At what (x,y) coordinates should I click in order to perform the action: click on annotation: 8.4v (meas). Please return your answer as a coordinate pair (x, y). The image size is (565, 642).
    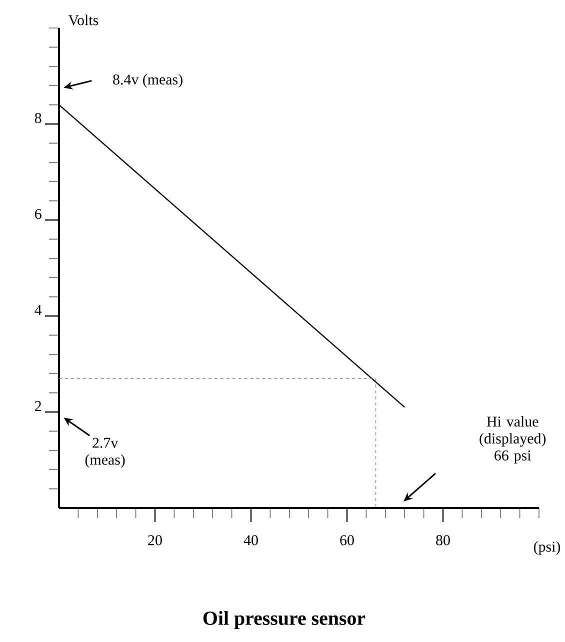
    Looking at the image, I should click on (147, 81).